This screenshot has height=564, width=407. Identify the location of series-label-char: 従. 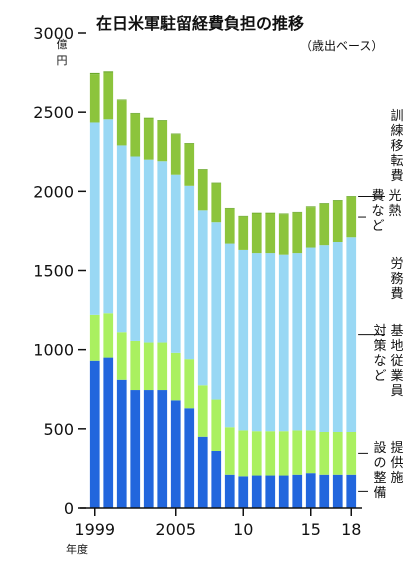
(396, 361).